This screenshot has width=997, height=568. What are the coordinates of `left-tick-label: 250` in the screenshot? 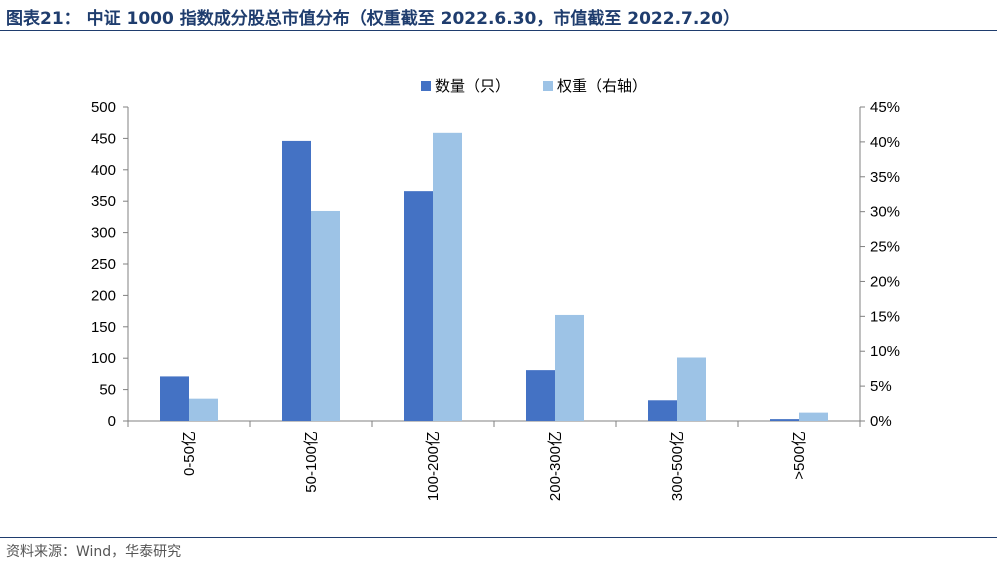 It's located at (103, 264).